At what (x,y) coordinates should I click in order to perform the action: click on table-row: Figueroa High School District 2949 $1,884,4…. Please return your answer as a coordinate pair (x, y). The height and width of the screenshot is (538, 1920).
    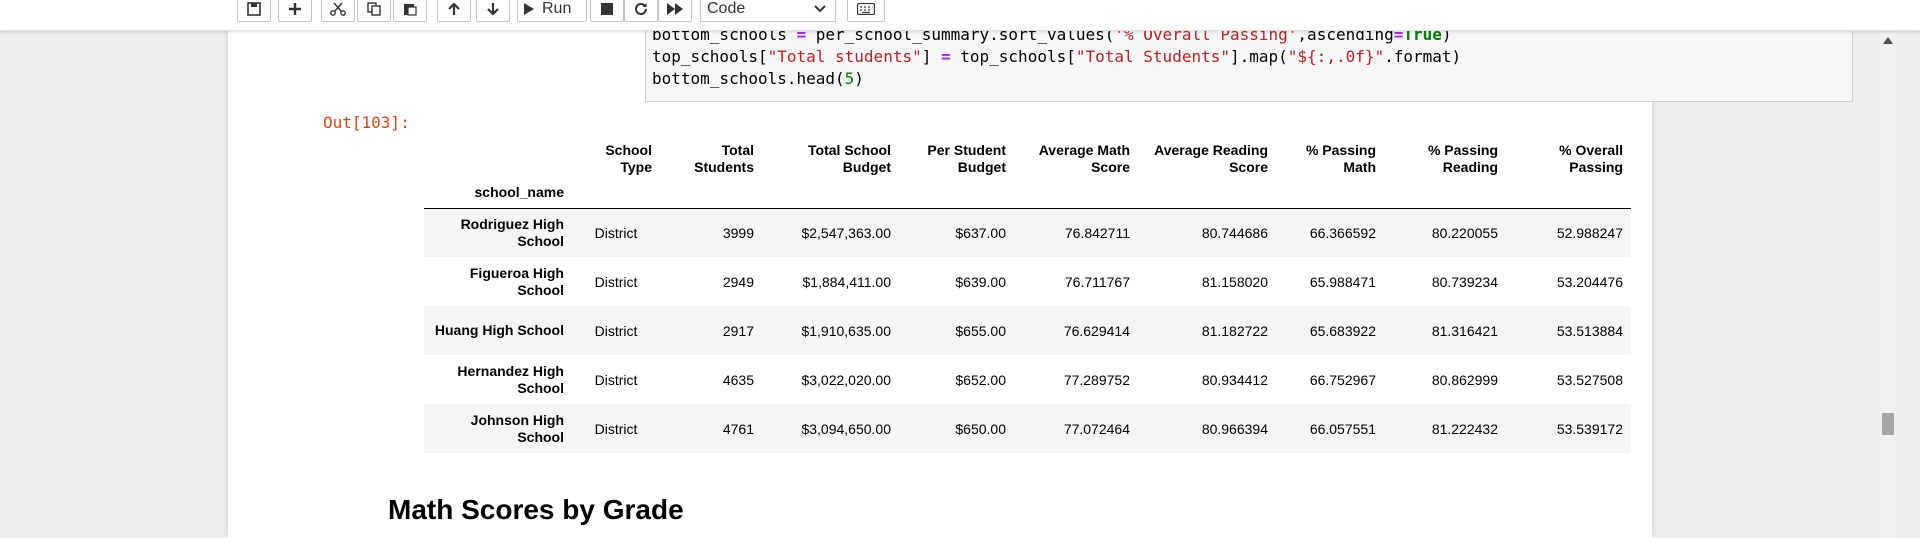
    Looking at the image, I should click on (1027, 281).